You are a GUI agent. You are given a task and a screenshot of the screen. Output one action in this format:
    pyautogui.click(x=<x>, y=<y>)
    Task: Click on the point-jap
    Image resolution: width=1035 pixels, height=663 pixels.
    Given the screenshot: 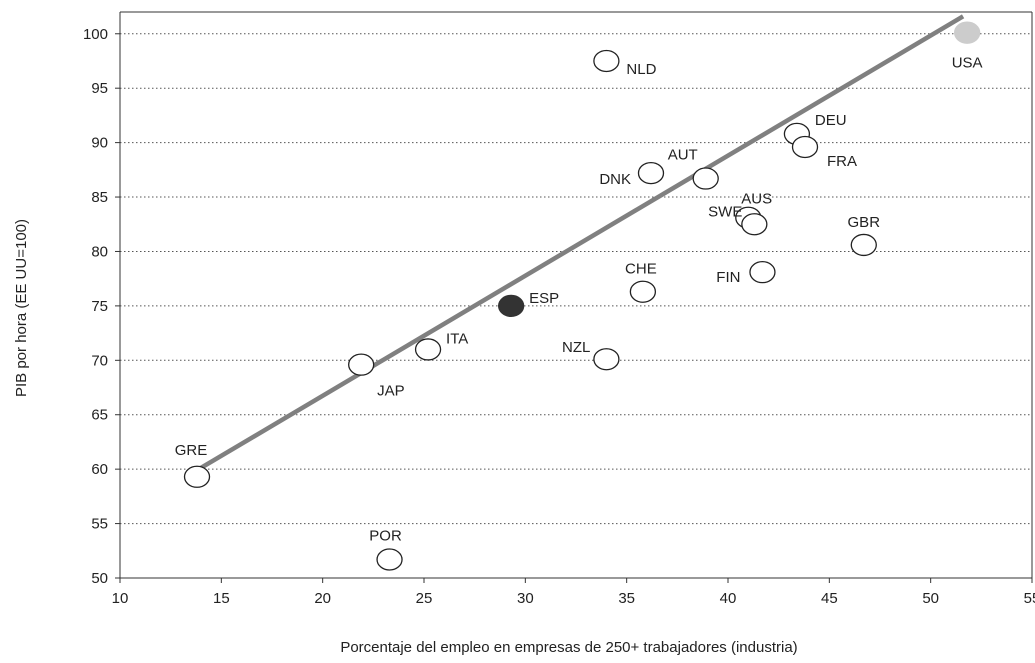 What is the action you would take?
    pyautogui.click(x=361, y=364)
    